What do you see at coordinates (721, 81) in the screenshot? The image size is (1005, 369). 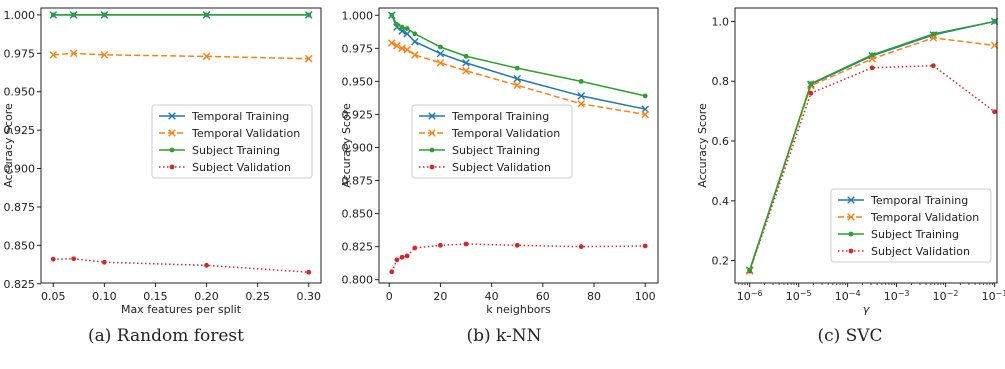 I see `y-tick-label: 0.8` at bounding box center [721, 81].